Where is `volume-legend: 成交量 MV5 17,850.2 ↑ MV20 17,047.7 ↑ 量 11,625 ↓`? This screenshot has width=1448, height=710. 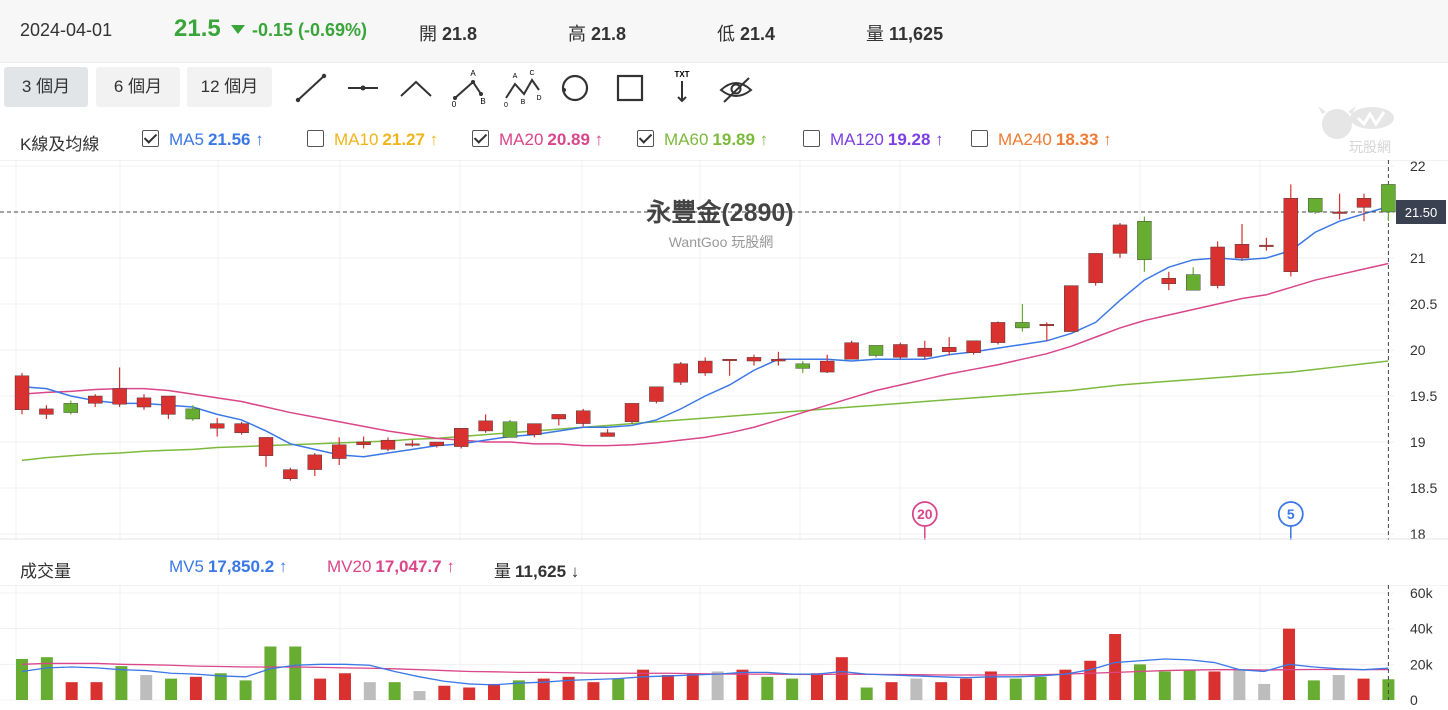 volume-legend: 成交量 MV5 17,850.2 ↑ MV20 17,047.7 ↑ 量 11,625 ↓ is located at coordinates (724, 568).